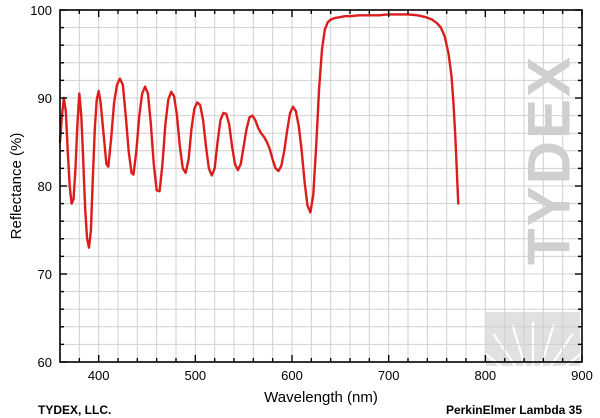 The image size is (600, 418). What do you see at coordinates (582, 375) in the screenshot?
I see `x-tick-label: 900` at bounding box center [582, 375].